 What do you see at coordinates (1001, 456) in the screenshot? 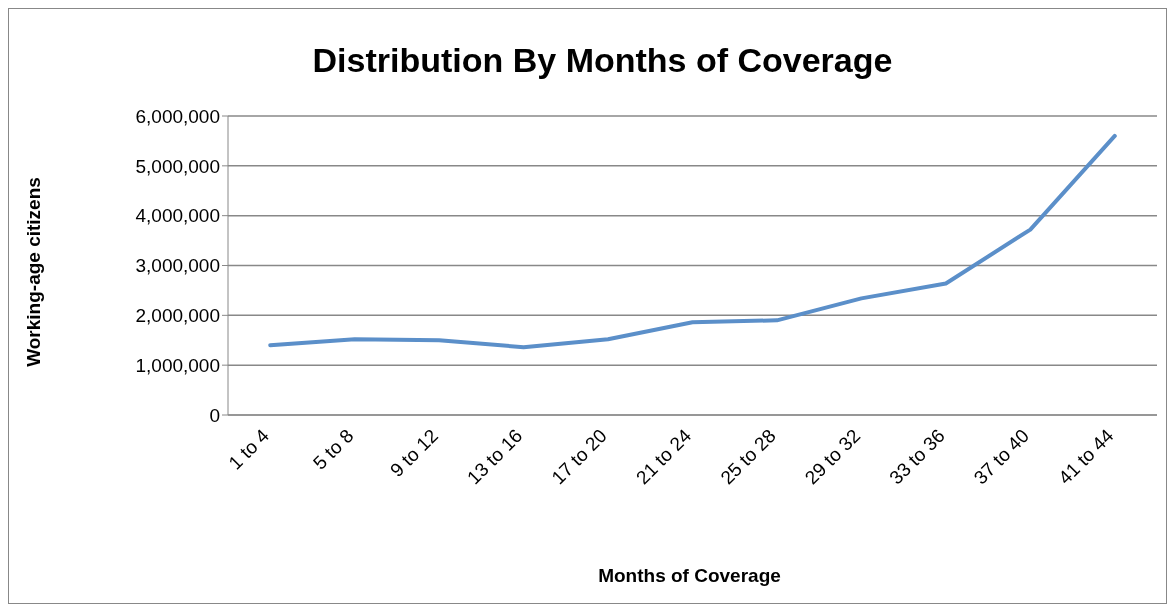
I see `x-tick-label: 37 to 40` at bounding box center [1001, 456].